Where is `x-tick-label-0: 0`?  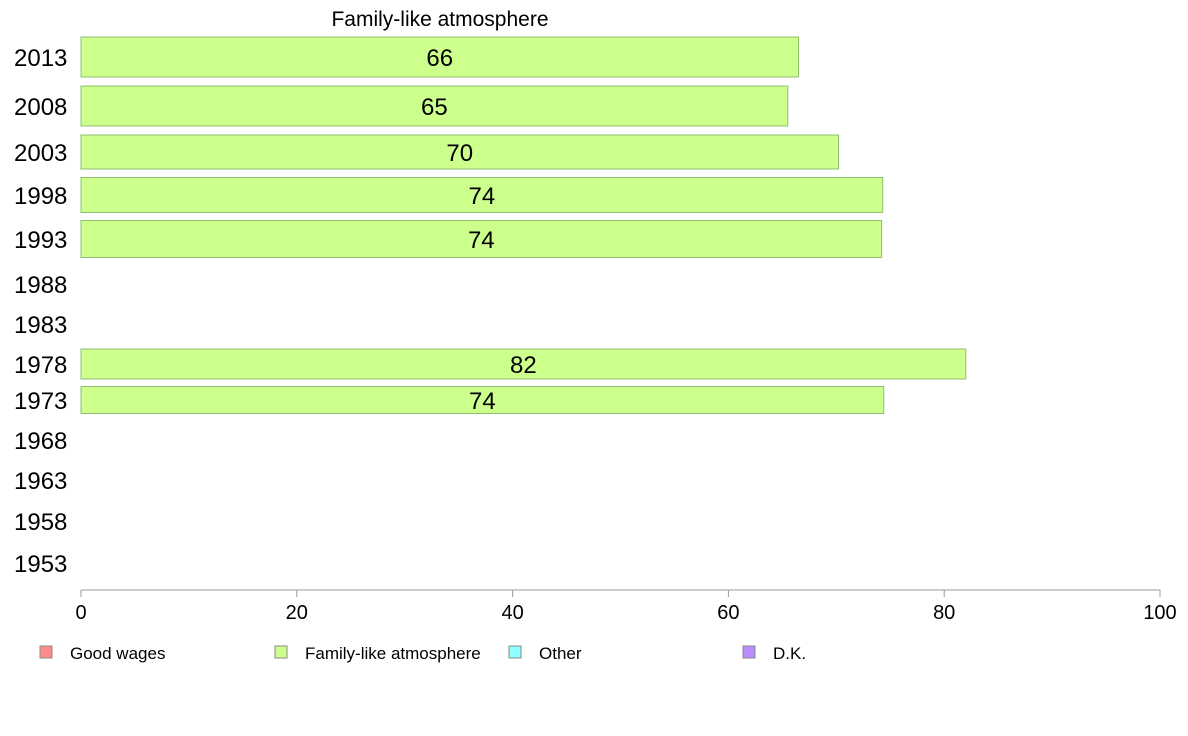 x-tick-label-0: 0 is located at coordinates (80, 613).